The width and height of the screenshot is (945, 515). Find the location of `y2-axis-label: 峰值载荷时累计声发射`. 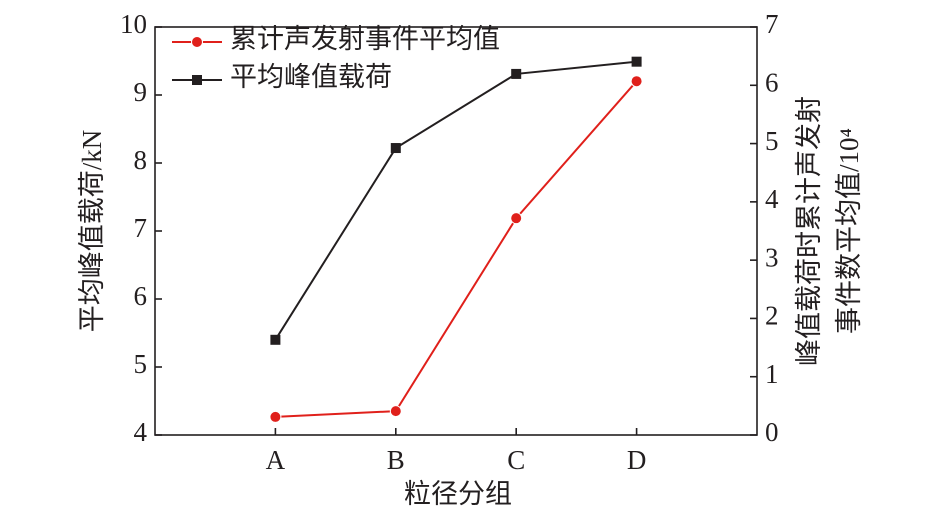

y2-axis-label: 峰值载荷时累计声发射 is located at coordinates (809, 231).